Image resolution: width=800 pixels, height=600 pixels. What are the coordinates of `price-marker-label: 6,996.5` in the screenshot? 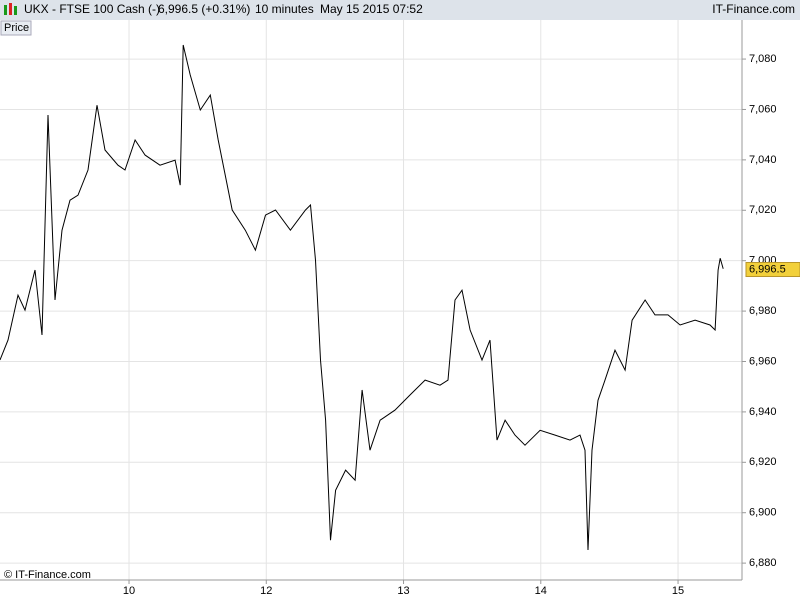 It's located at (767, 269).